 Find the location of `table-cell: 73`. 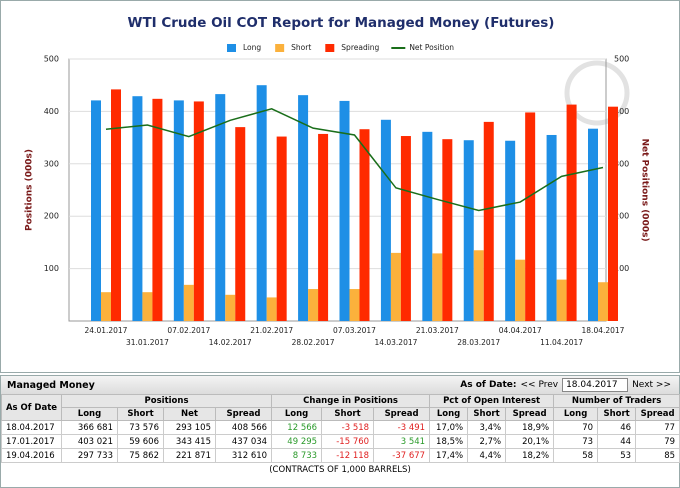

table-cell: 73 is located at coordinates (576, 441).